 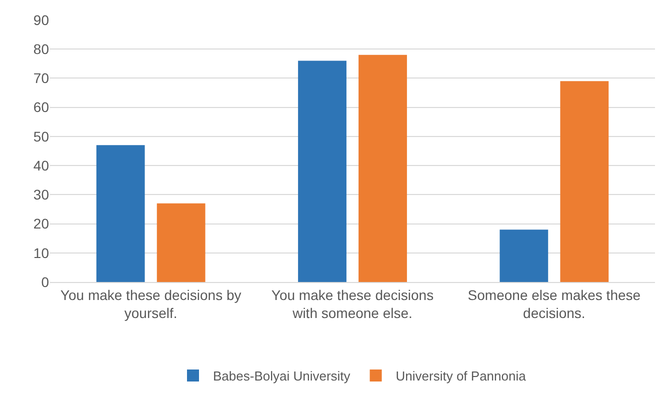 I want to click on y-tick-label: 50, so click(x=41, y=136).